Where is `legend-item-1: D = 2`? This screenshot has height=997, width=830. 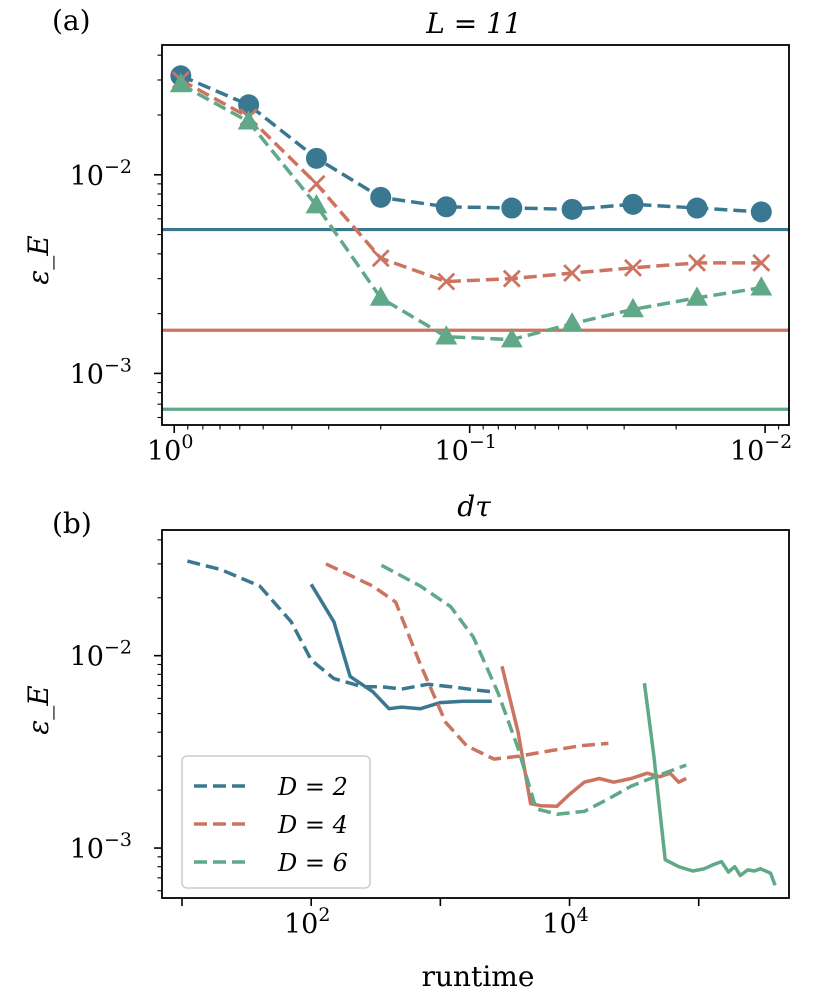 legend-item-1: D = 2 is located at coordinates (271, 787).